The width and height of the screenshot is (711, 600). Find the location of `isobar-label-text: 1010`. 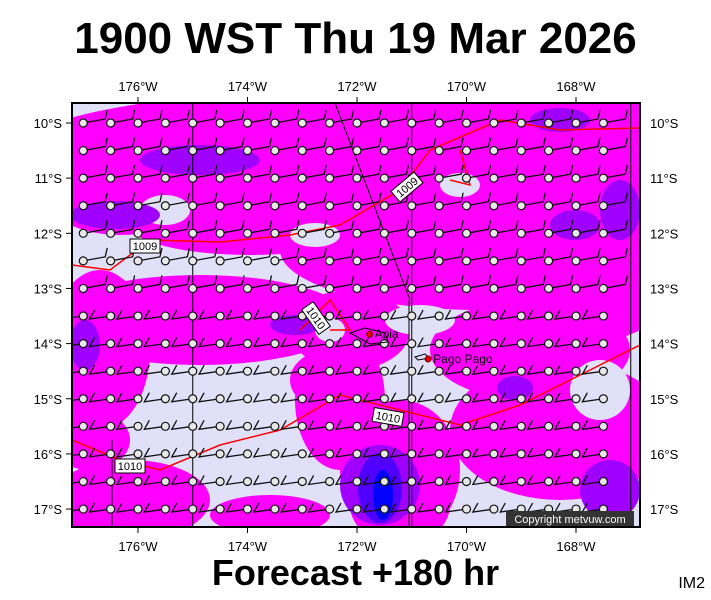

isobar-label-text: 1010 is located at coordinates (388, 418).